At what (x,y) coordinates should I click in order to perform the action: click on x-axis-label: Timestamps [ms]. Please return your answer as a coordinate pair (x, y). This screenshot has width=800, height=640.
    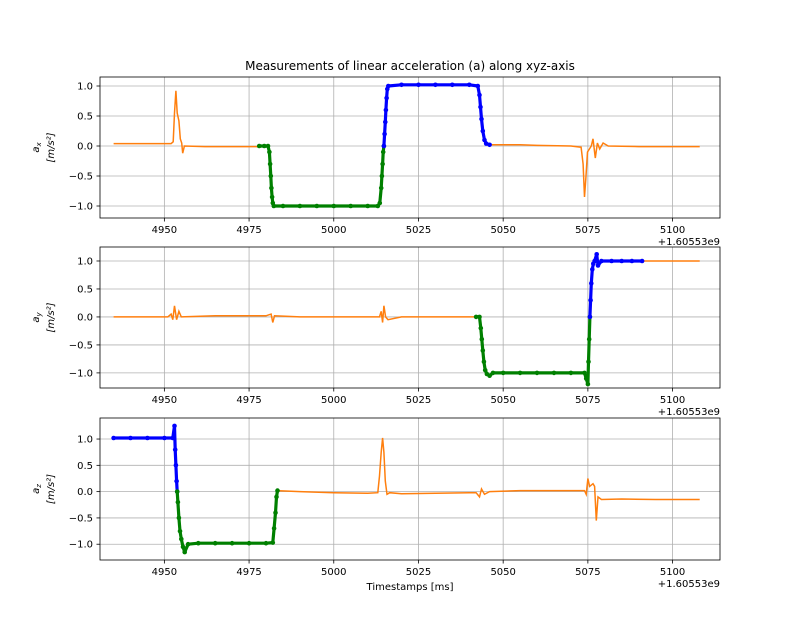
    Looking at the image, I should click on (410, 587).